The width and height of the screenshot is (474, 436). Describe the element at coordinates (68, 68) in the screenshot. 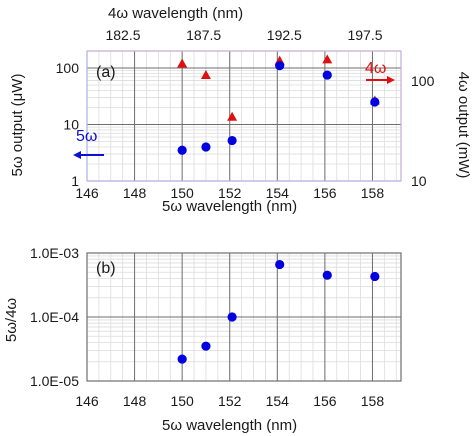

I see `panel-a-left-y-tick-label: 100` at that location.